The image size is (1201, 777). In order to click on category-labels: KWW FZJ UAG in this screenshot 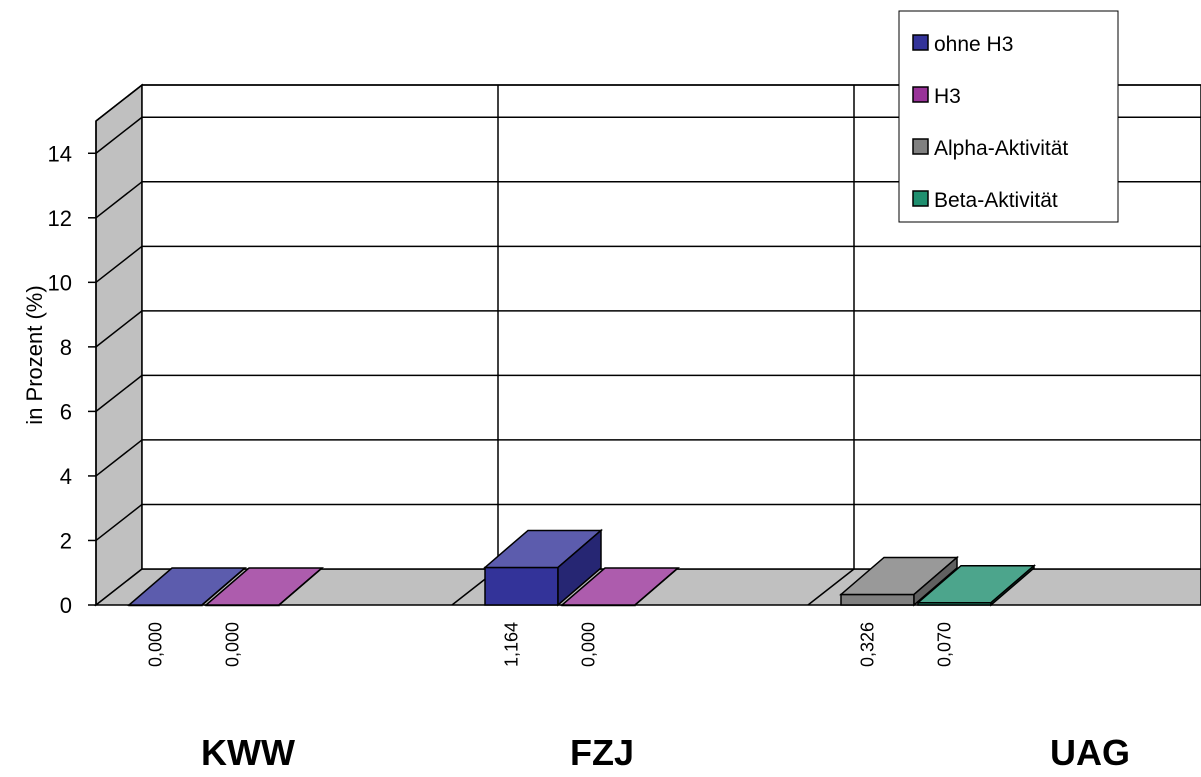, I will do `click(665, 752)`.